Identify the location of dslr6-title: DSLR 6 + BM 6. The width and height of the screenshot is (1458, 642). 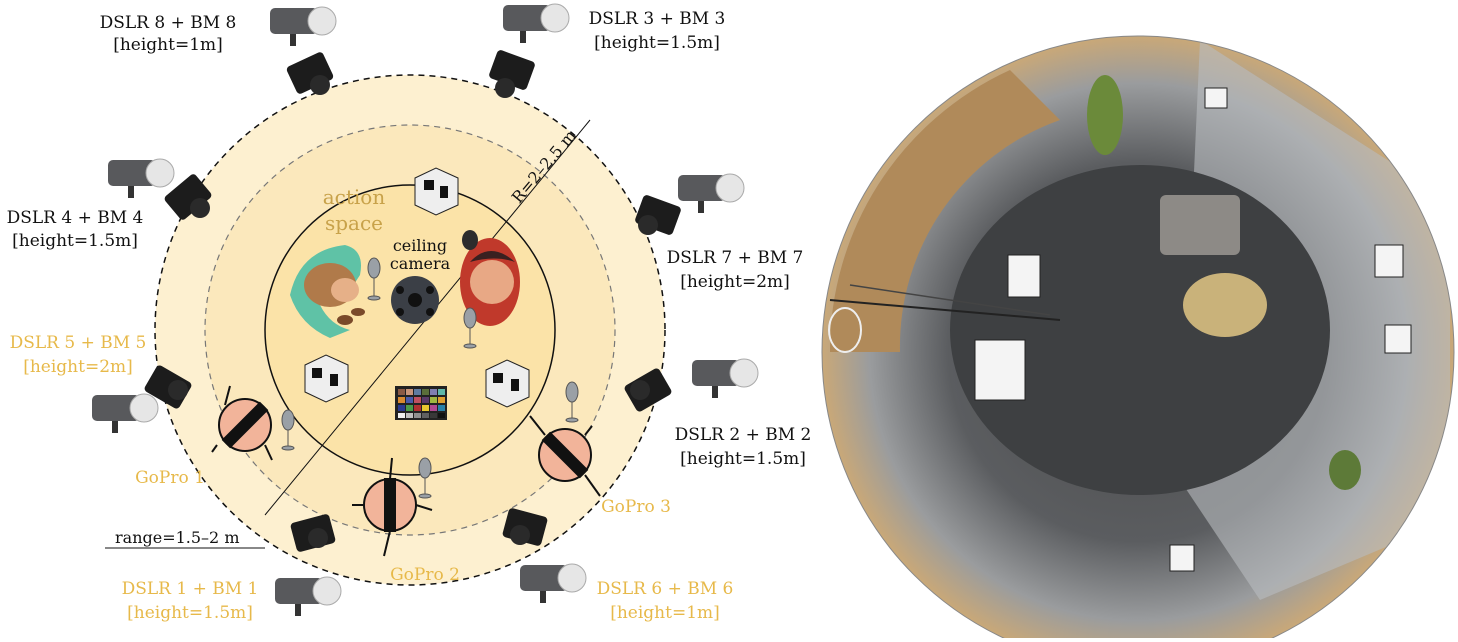
(665, 589).